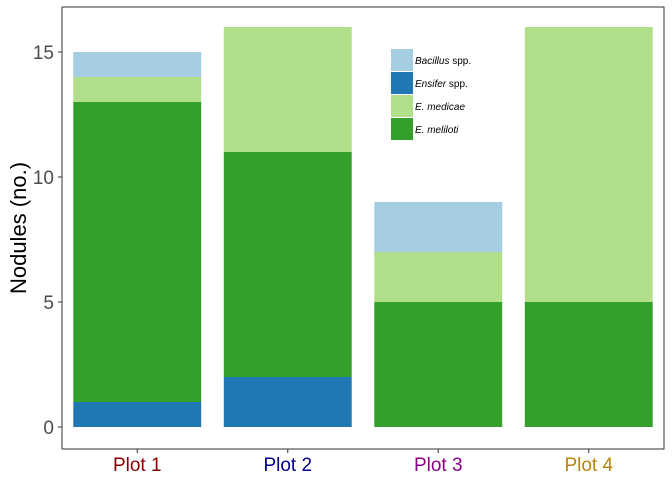  What do you see at coordinates (588, 465) in the screenshot?
I see `x-tick-label-plot-4: Plot 4` at bounding box center [588, 465].